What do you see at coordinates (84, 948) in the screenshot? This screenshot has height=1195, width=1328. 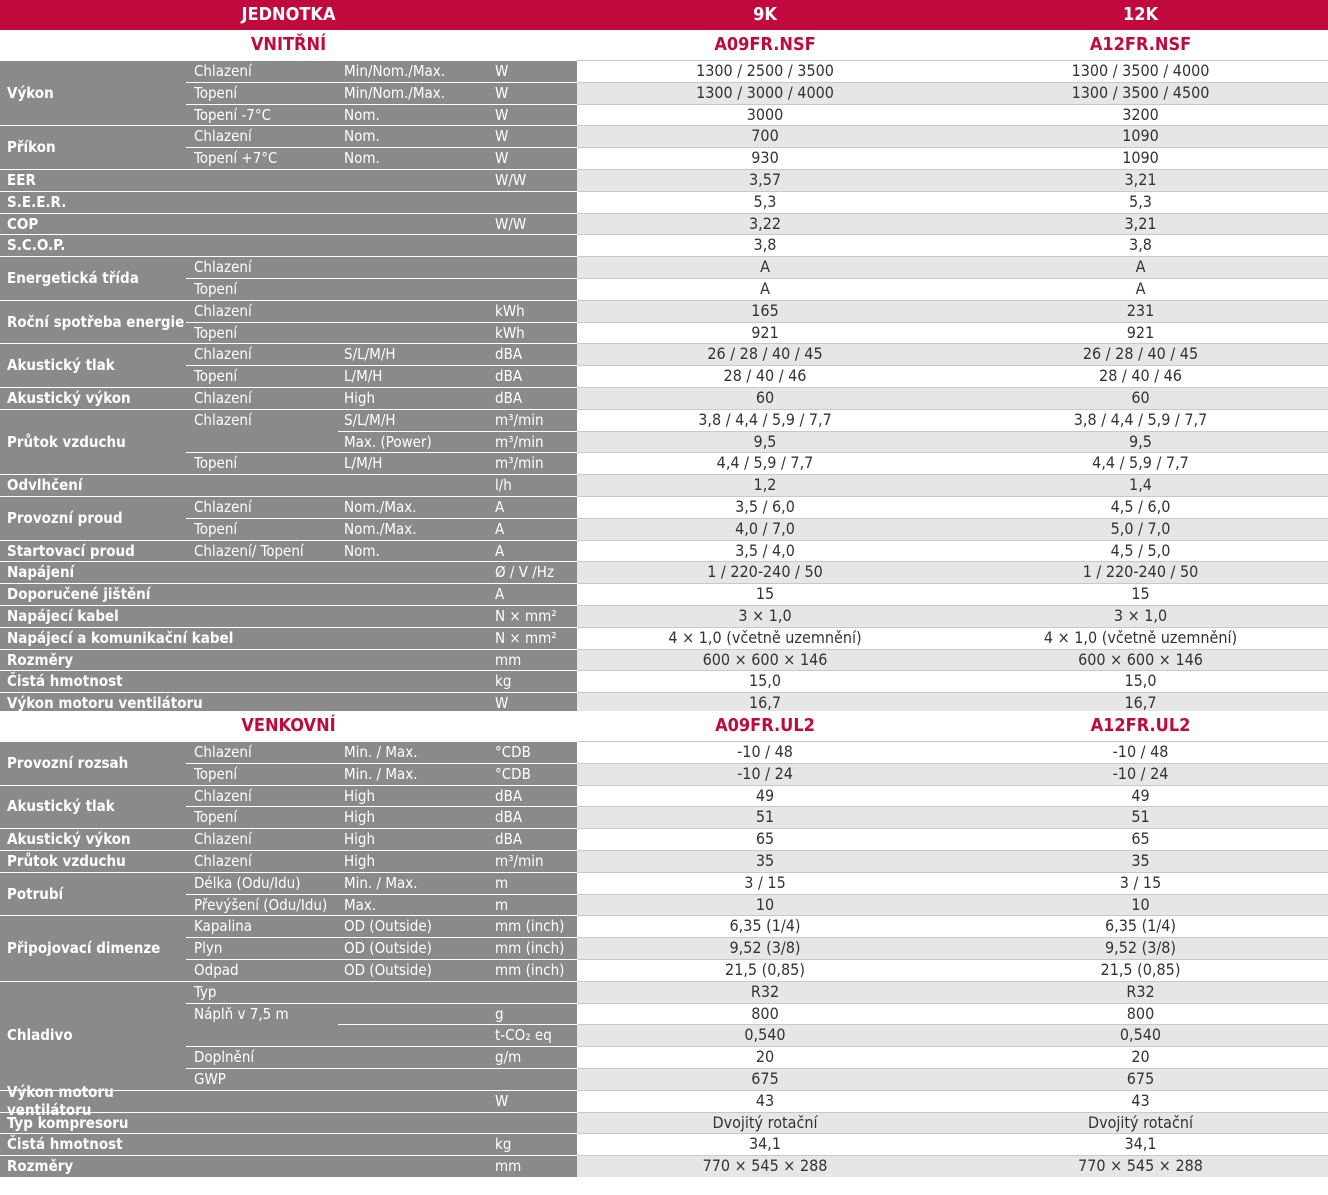 I see `outdoor-group-label: Připojovací dimenze` at bounding box center [84, 948].